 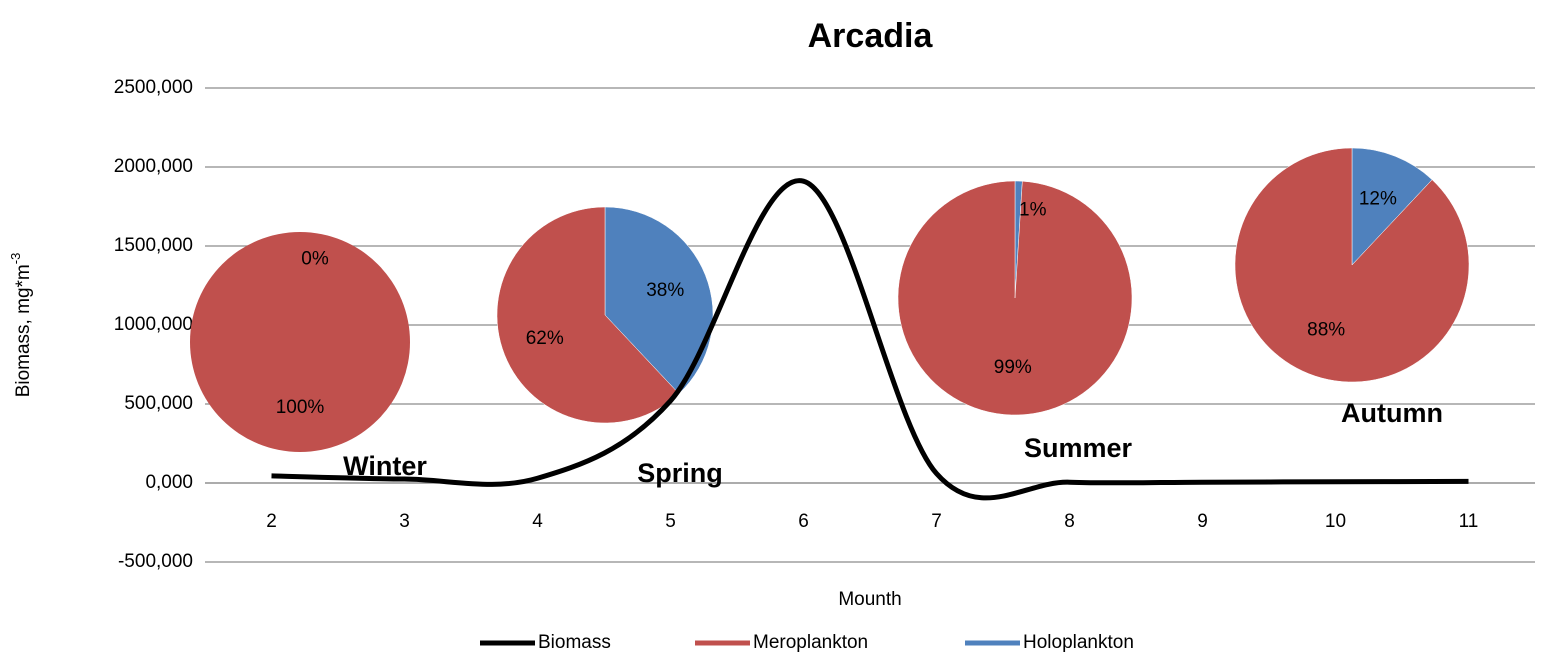 What do you see at coordinates (869, 599) in the screenshot?
I see `x-axis-label: Mounth` at bounding box center [869, 599].